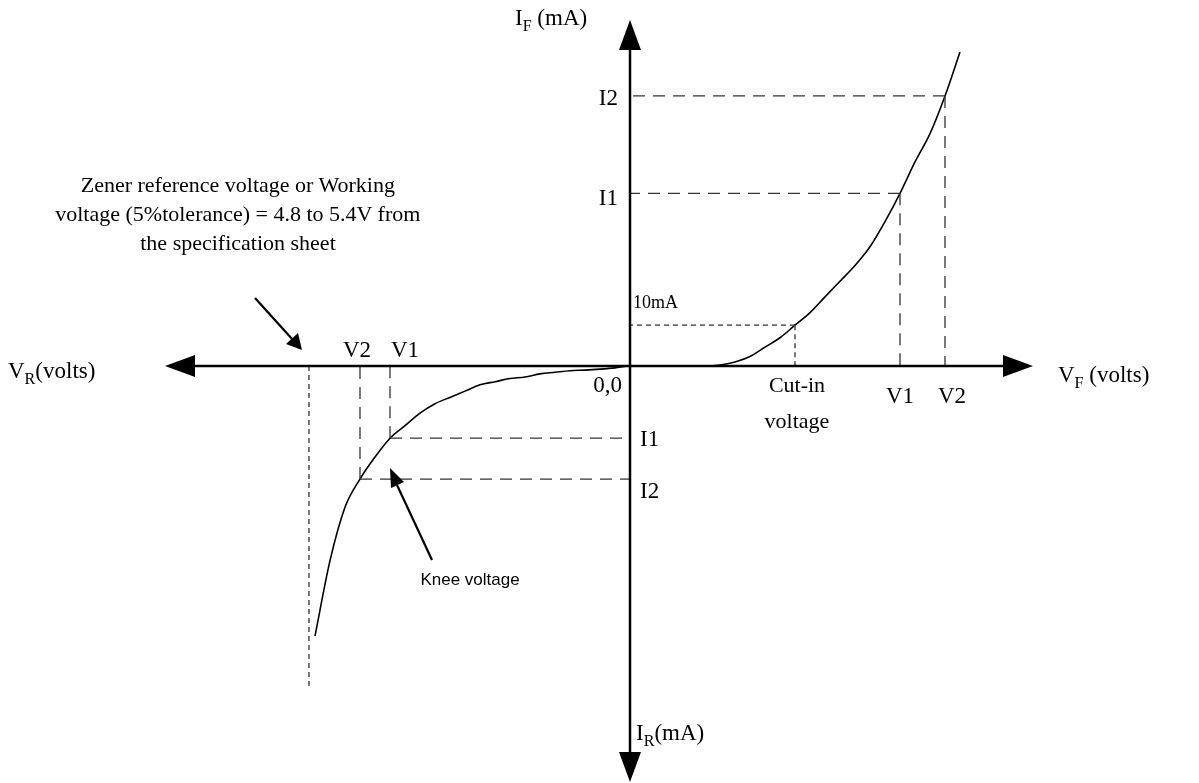 The image size is (1199, 783). I want to click on annotation: Knee voltage, so click(470, 579).